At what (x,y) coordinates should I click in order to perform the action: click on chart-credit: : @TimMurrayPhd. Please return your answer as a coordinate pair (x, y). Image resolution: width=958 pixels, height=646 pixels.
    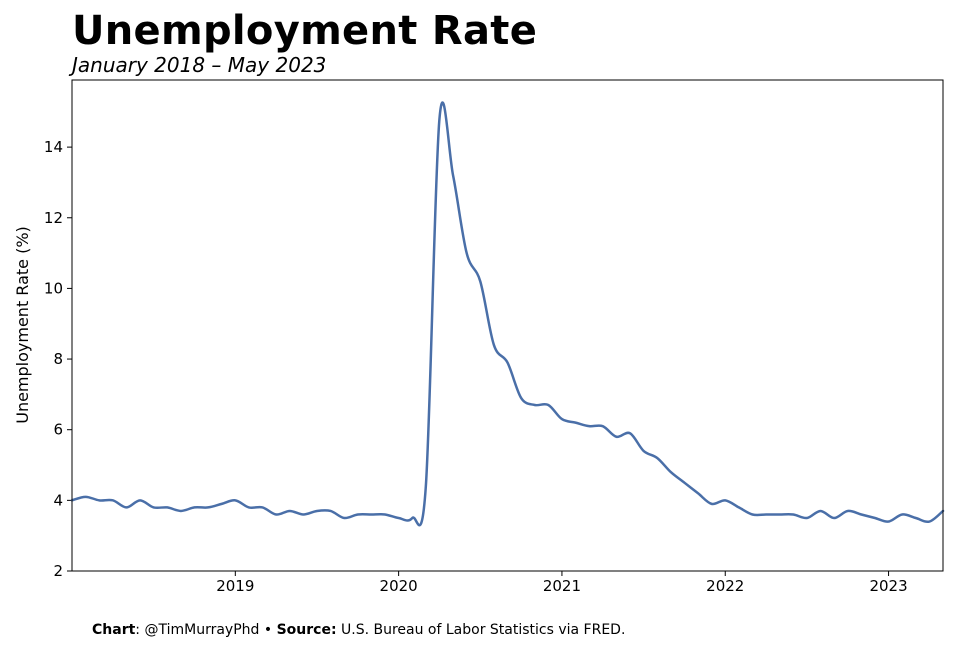
    Looking at the image, I should click on (197, 630).